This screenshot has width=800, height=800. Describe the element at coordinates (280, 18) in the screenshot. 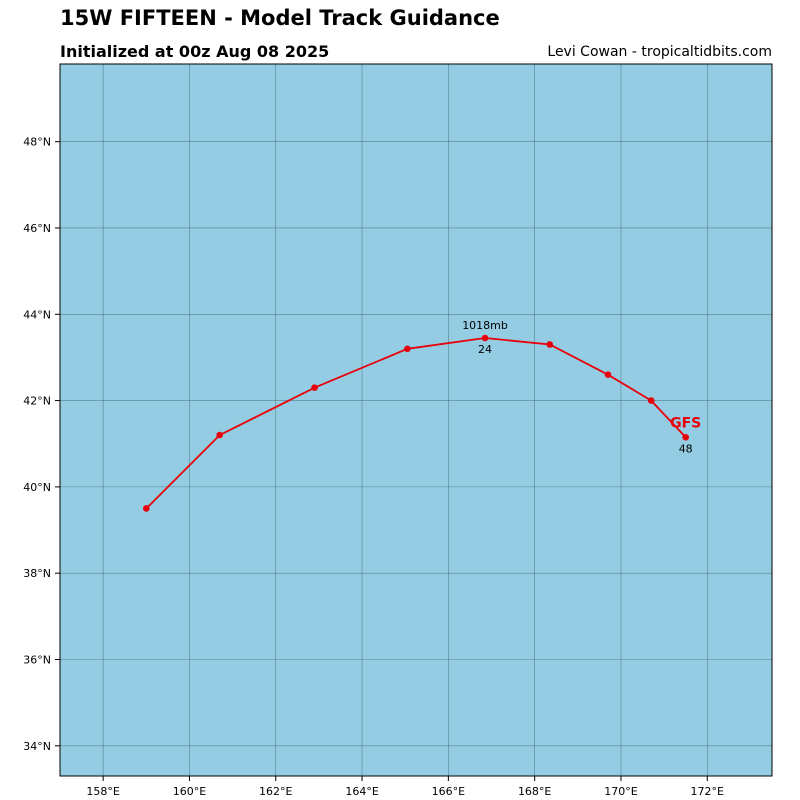

I see `chart-title: 15W FIFTEEN - Model Track Guidance` at that location.